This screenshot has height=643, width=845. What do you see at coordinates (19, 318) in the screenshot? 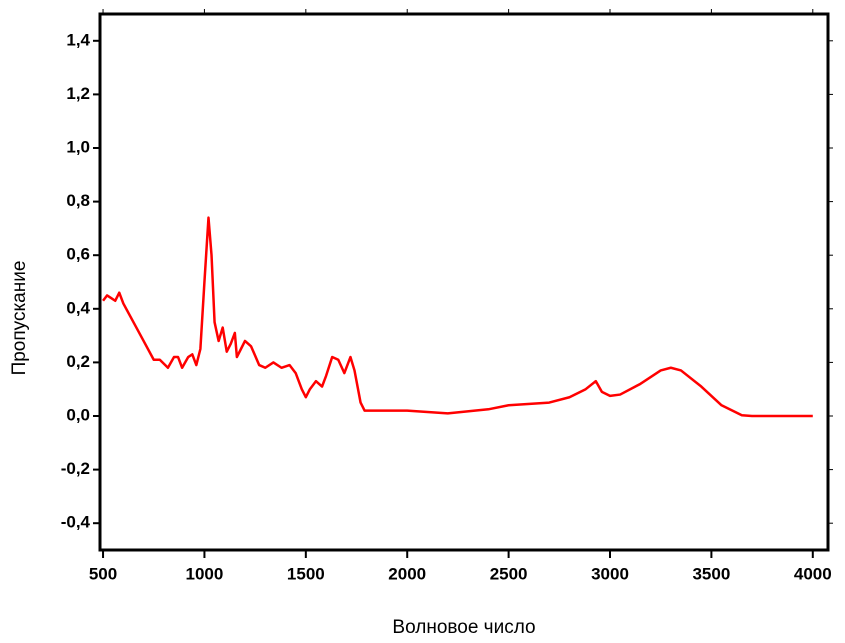
I see `y-axis-title: Пропускание` at bounding box center [19, 318].